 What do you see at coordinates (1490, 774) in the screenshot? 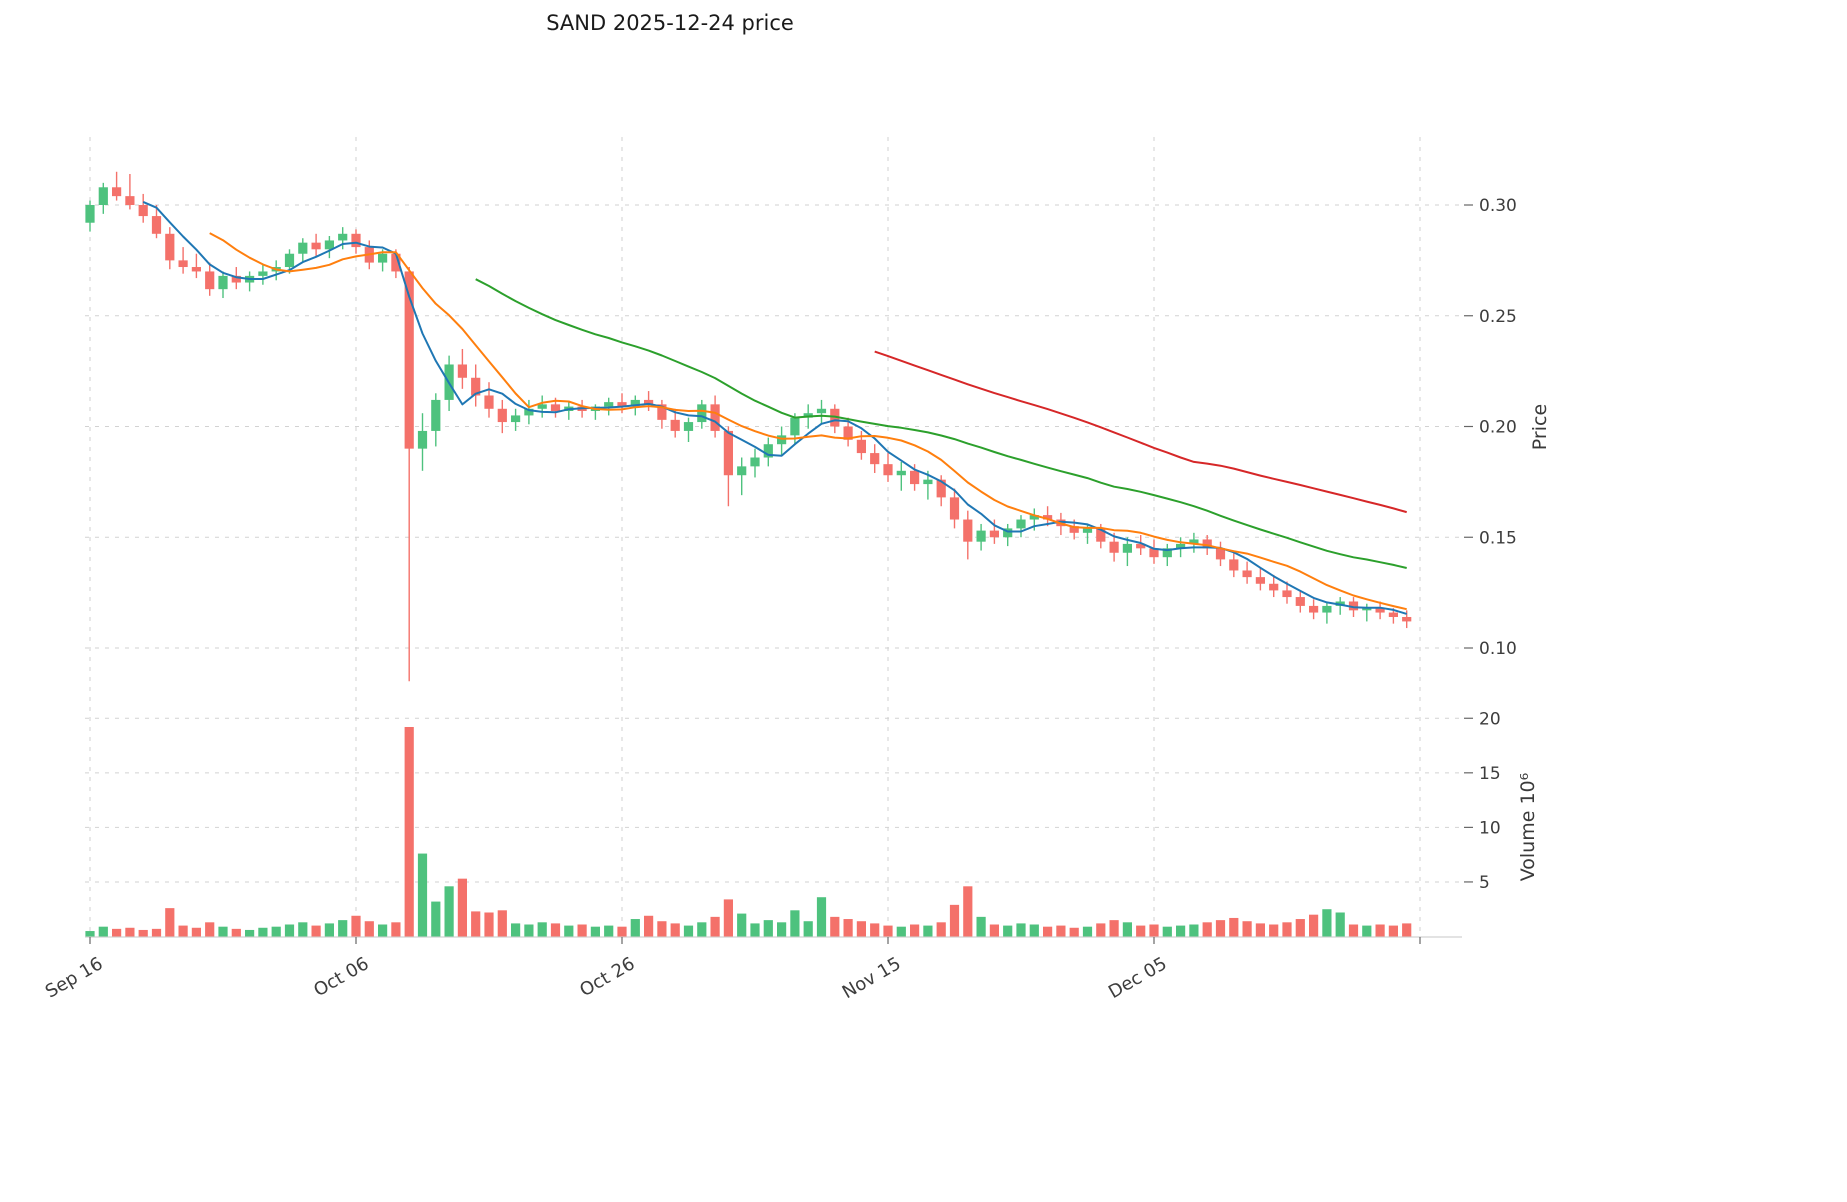
I see `y-tick-label: 15` at bounding box center [1490, 774].